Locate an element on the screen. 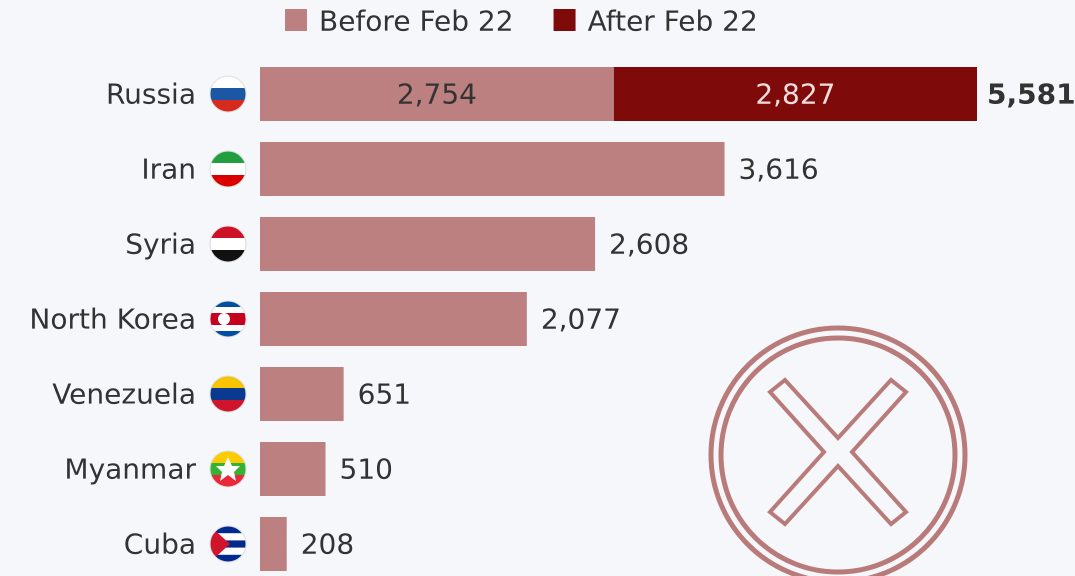  value-label: 2,608 is located at coordinates (649, 244).